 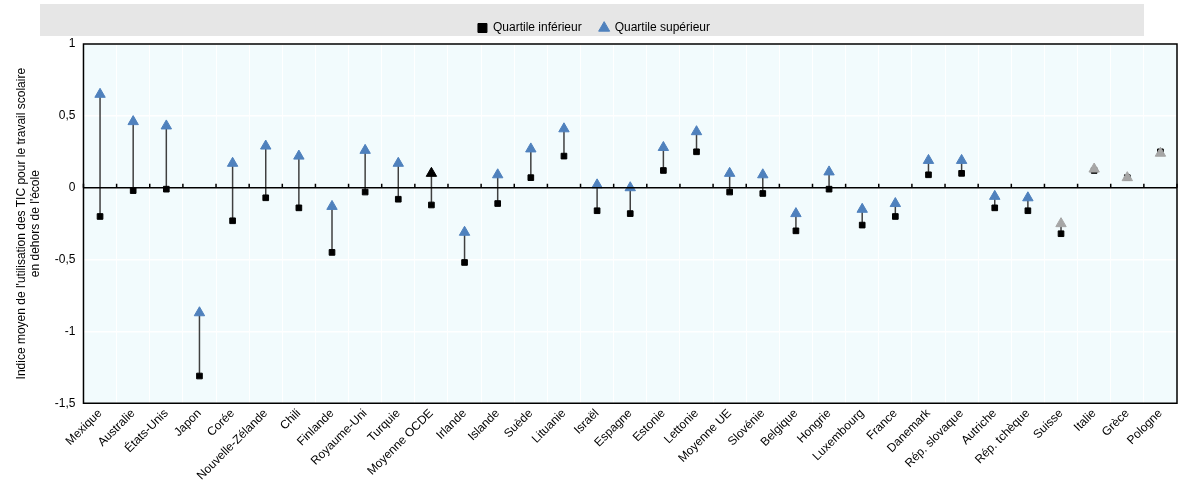 What do you see at coordinates (72, 187) in the screenshot?
I see `y-tick-label: 0` at bounding box center [72, 187].